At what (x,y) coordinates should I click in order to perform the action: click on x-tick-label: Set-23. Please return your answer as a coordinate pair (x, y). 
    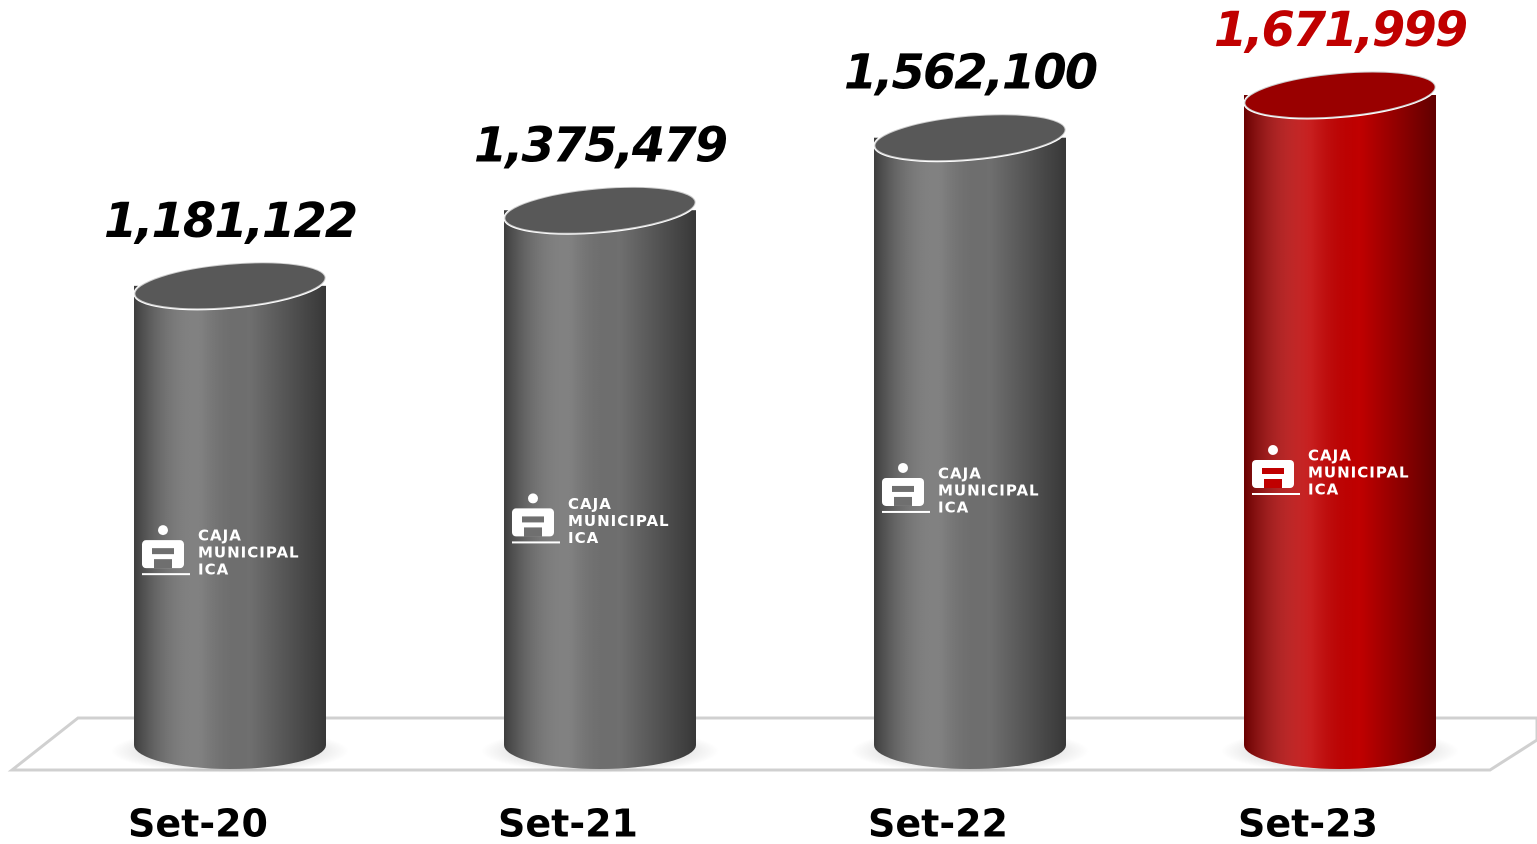
    Looking at the image, I should click on (1308, 823).